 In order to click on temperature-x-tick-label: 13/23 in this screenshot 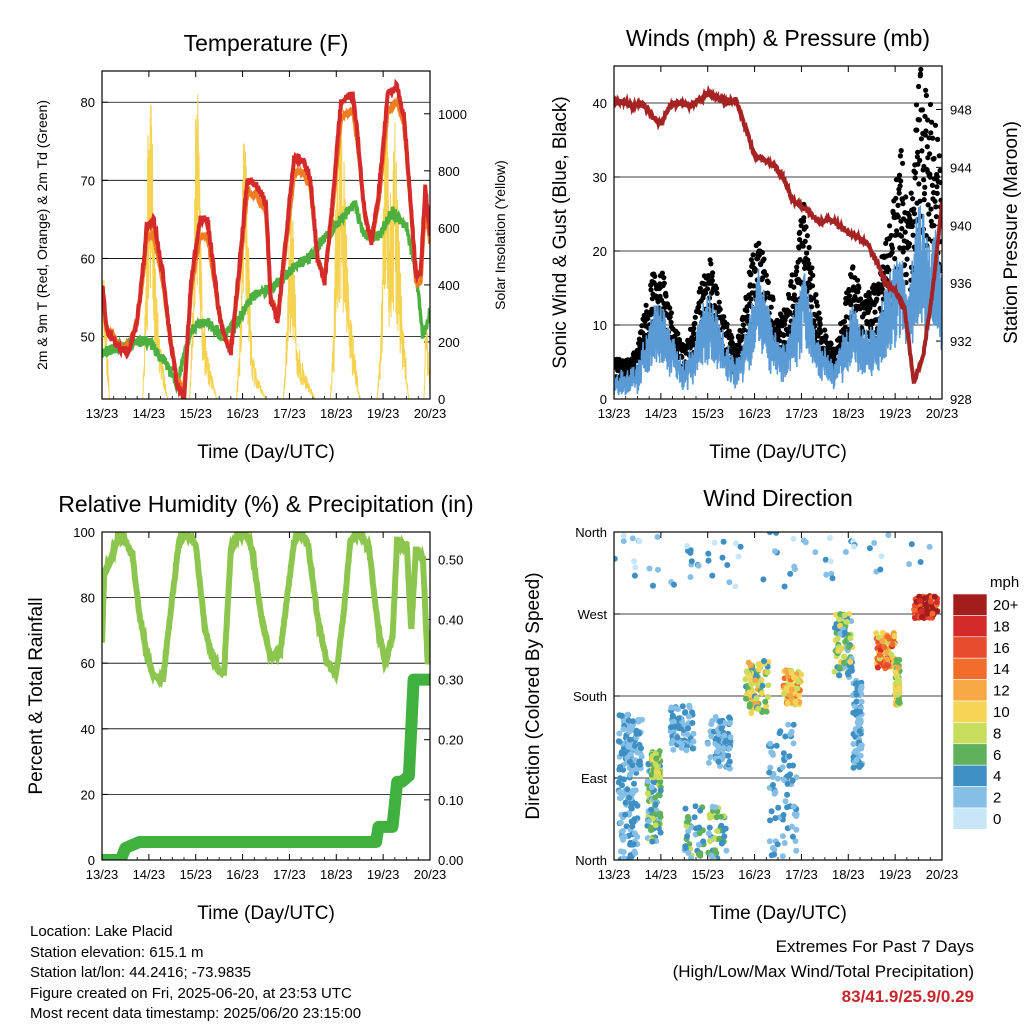, I will do `click(102, 413)`.